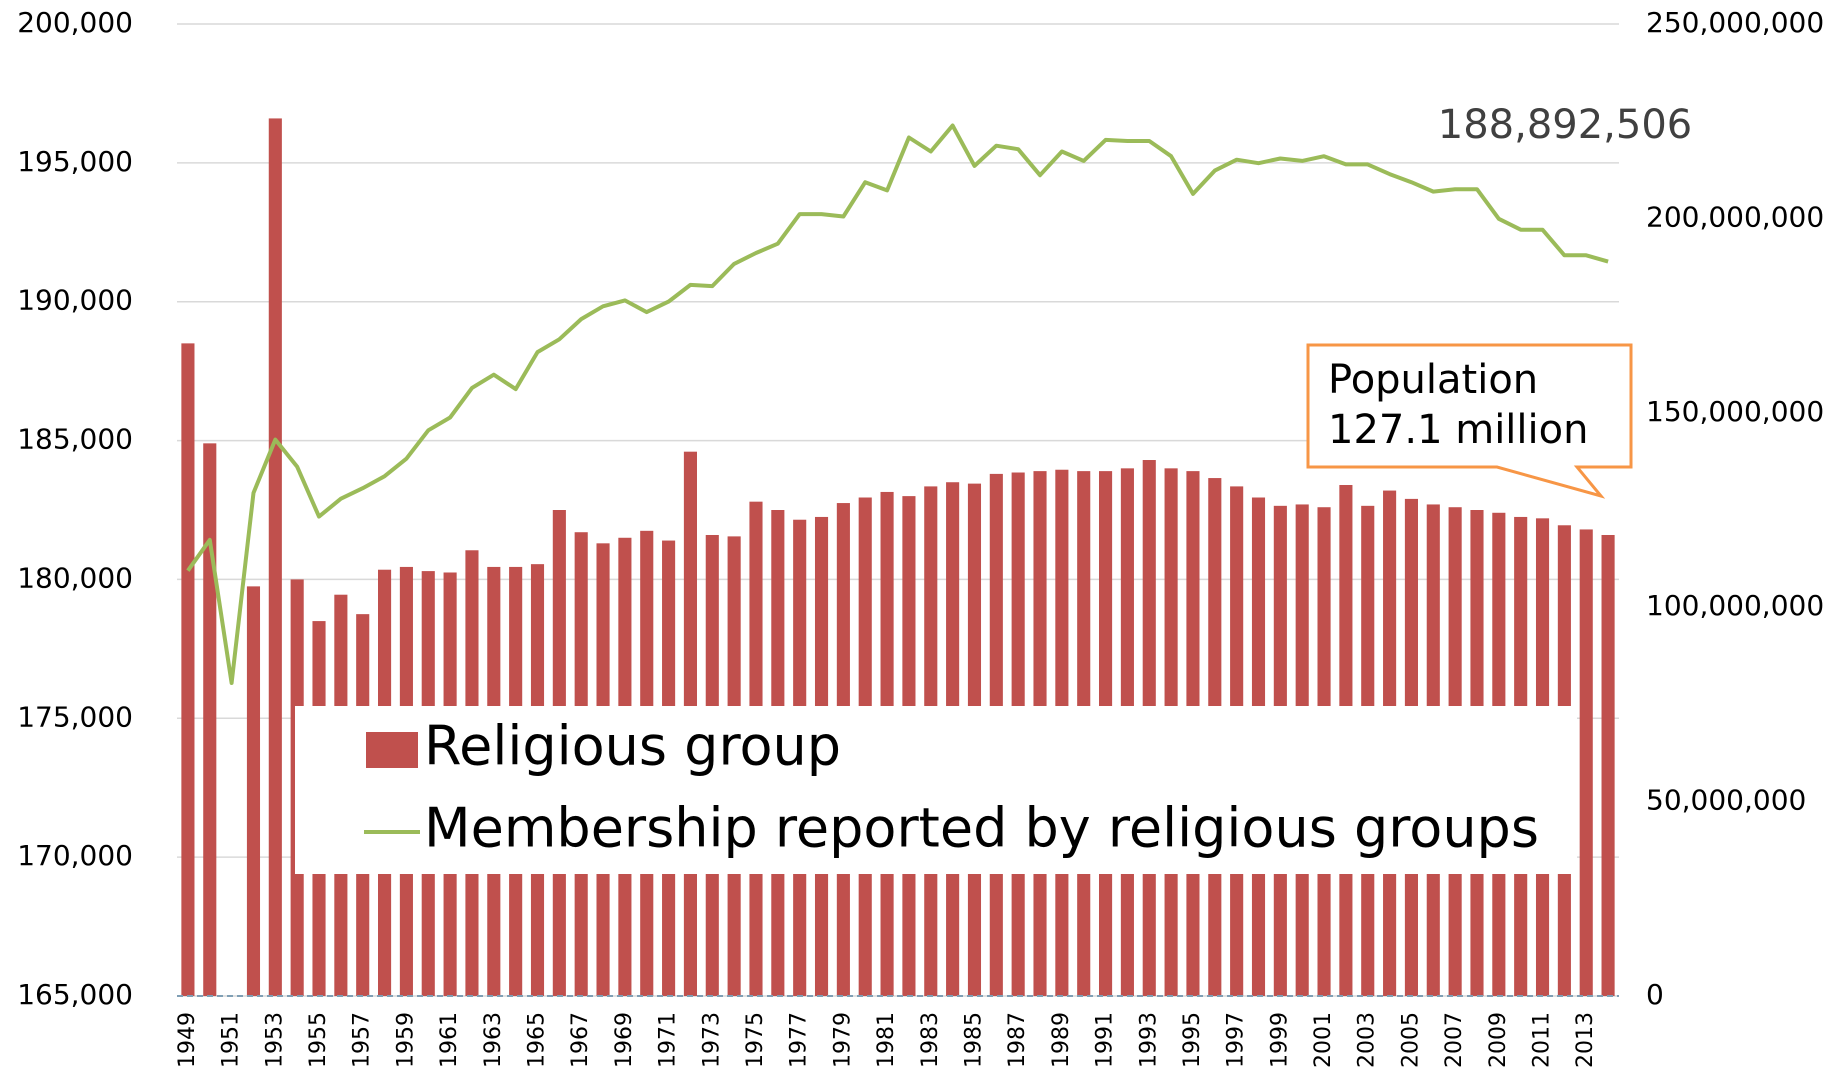 The width and height of the screenshot is (1843, 1071). Describe the element at coordinates (75, 300) in the screenshot. I see `y-tick-label: 190,000` at that location.